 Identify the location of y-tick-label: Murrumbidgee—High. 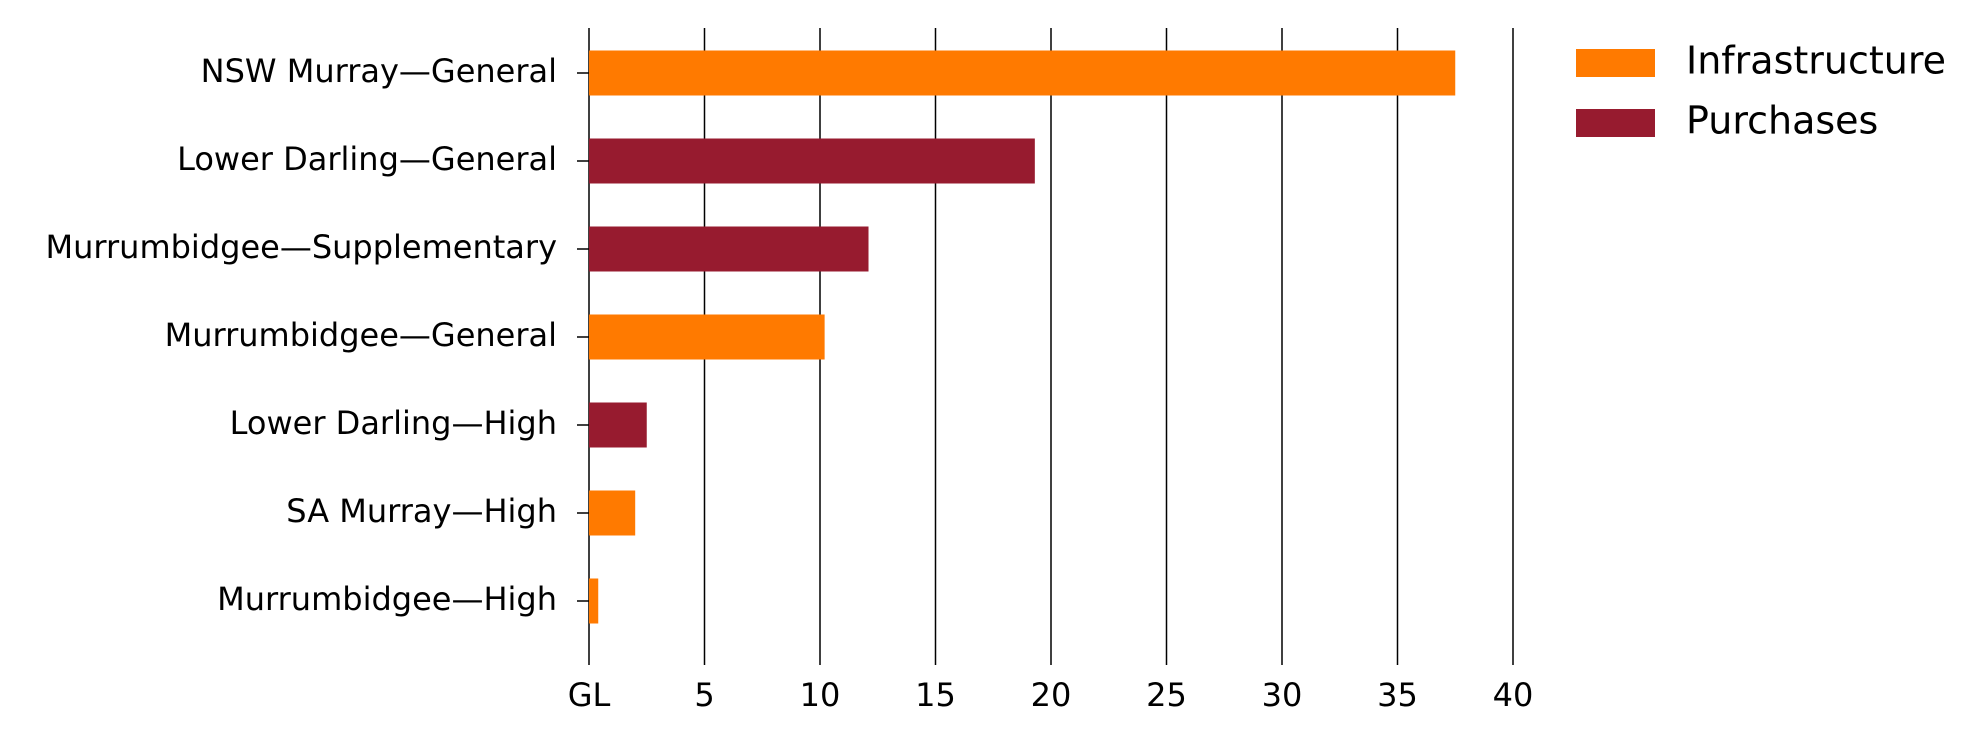
(387, 599).